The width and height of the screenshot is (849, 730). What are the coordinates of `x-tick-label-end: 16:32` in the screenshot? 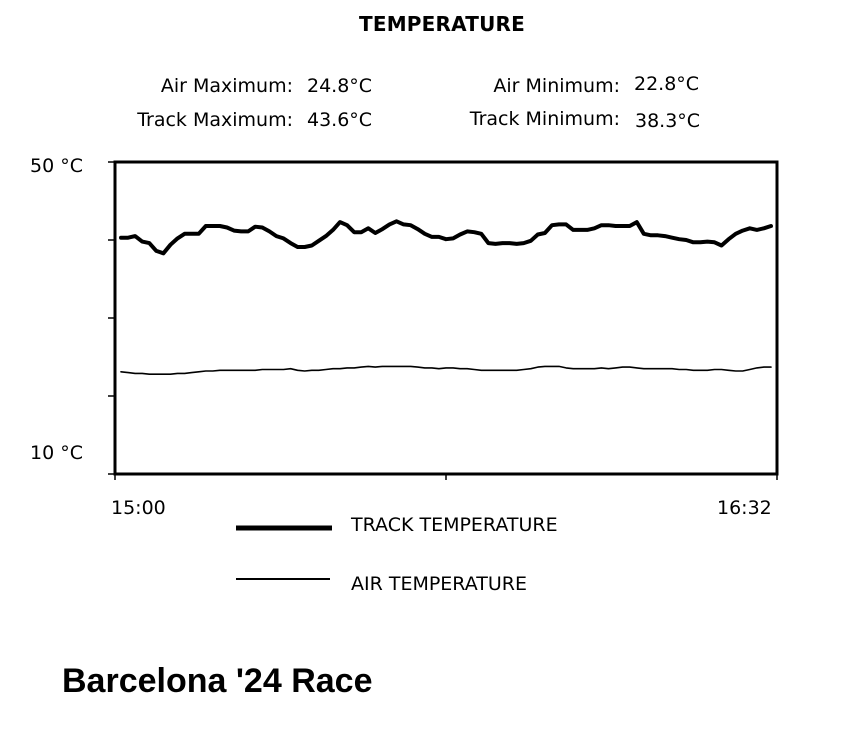 It's located at (744, 508).